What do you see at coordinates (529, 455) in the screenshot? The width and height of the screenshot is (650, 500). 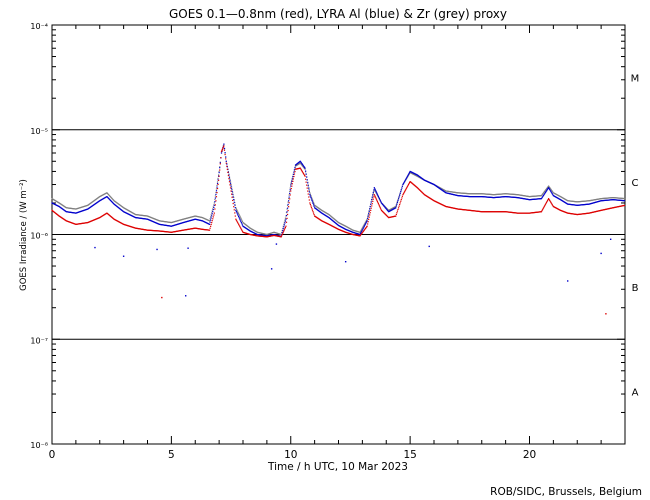 I see `x-tick-label: 20` at bounding box center [529, 455].